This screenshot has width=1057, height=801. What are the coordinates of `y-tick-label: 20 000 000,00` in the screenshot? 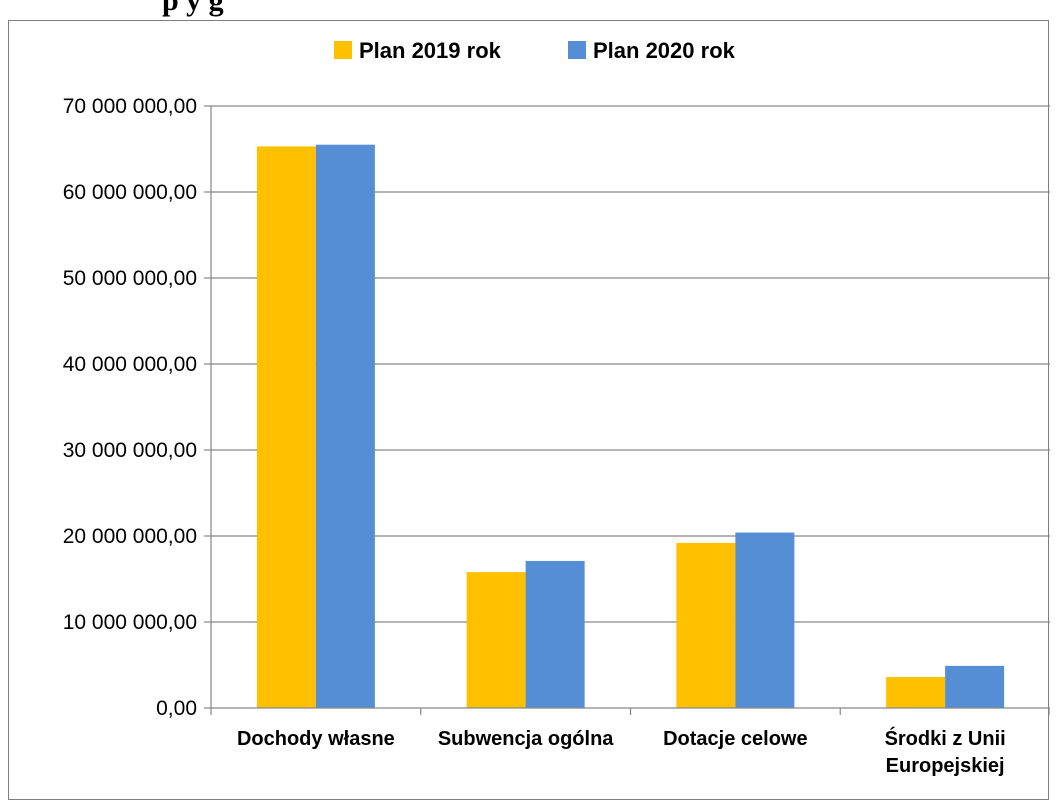 It's located at (130, 536).